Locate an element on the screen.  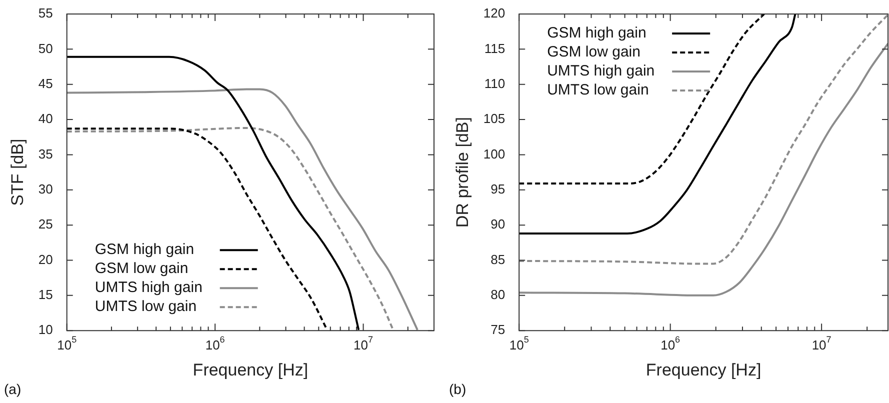
y-tick-label: 55 is located at coordinates (45, 13).